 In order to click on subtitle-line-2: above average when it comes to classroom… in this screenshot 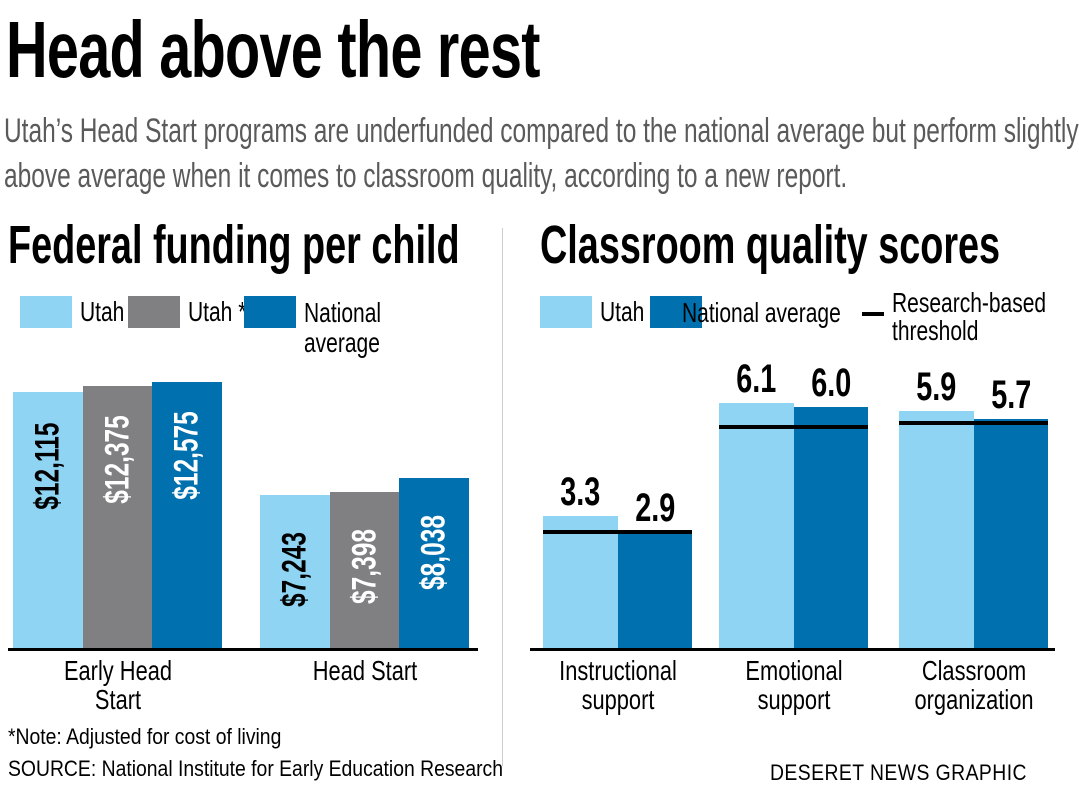, I will do `click(426, 176)`.